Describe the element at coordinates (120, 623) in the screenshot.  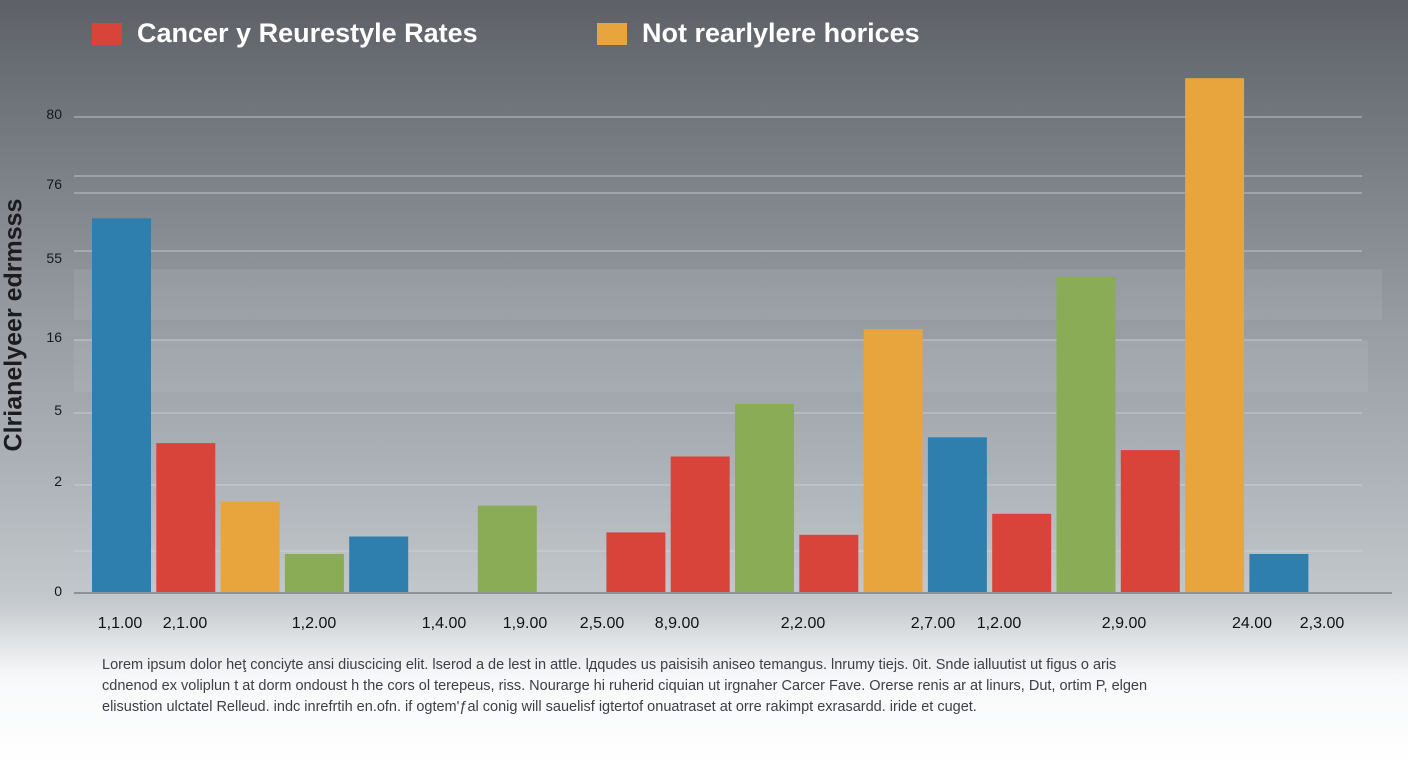
I see `x-tick-label: 1,1.00` at that location.